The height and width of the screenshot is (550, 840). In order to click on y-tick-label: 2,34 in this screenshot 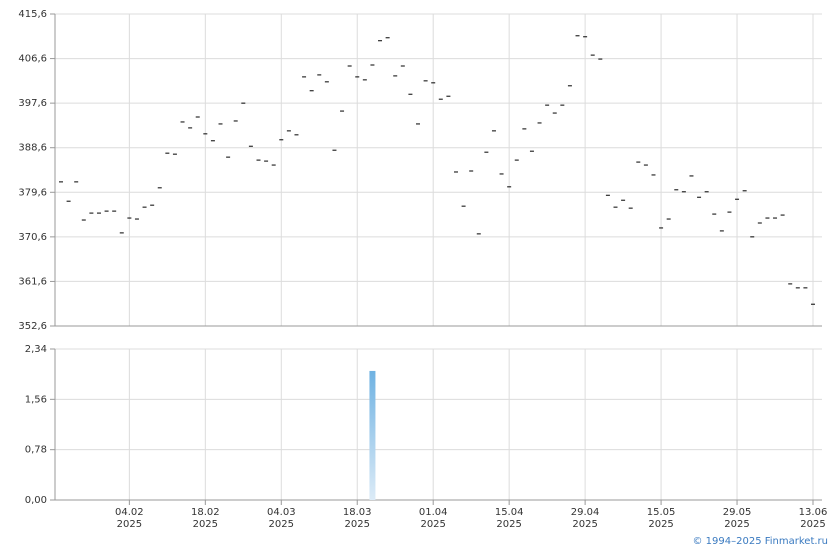, I will do `click(36, 349)`.